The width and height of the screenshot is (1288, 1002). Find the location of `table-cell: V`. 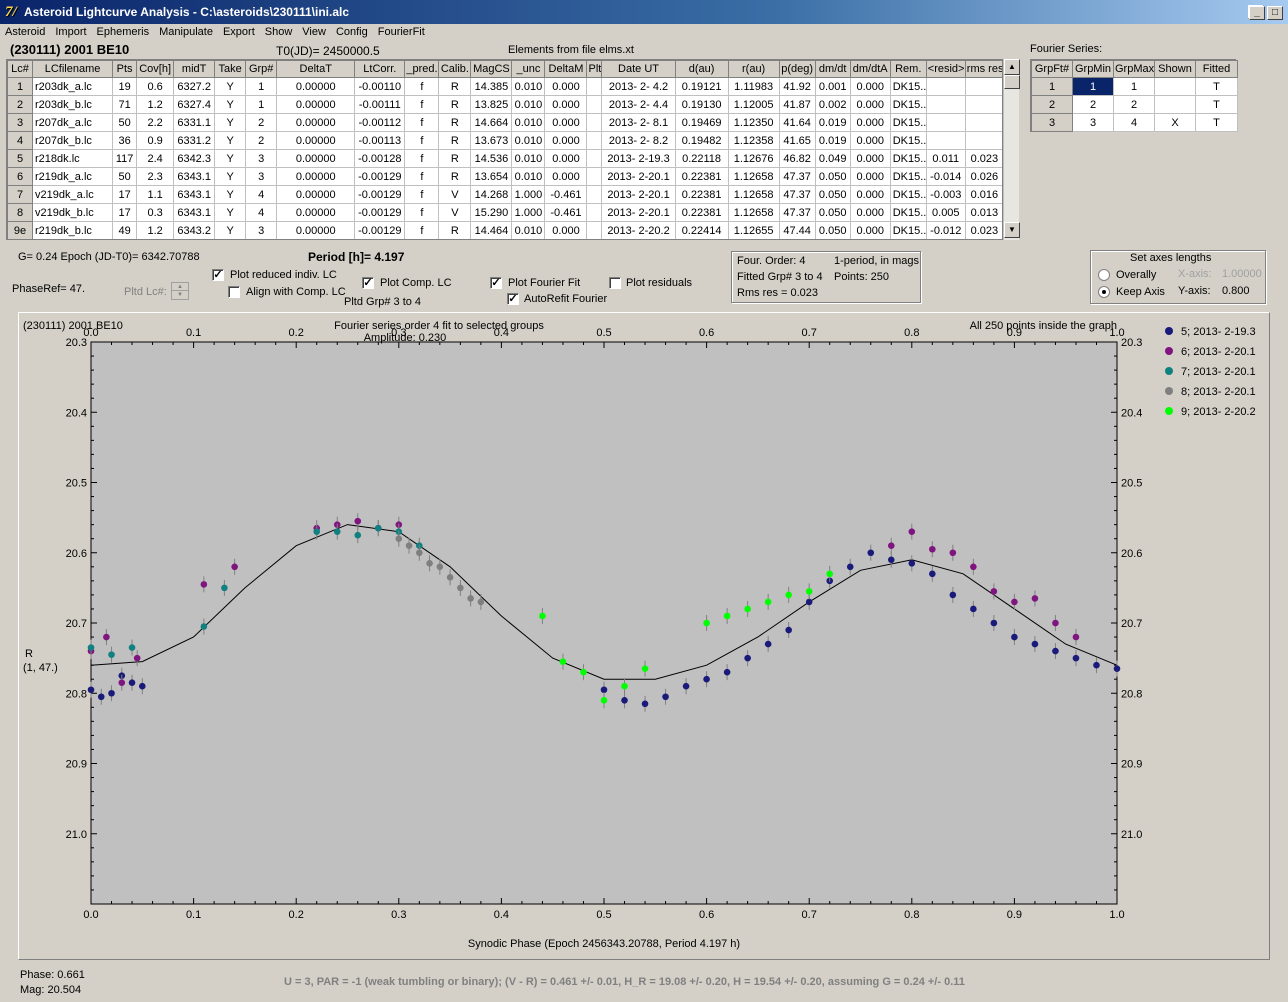

table-cell: V is located at coordinates (455, 194).